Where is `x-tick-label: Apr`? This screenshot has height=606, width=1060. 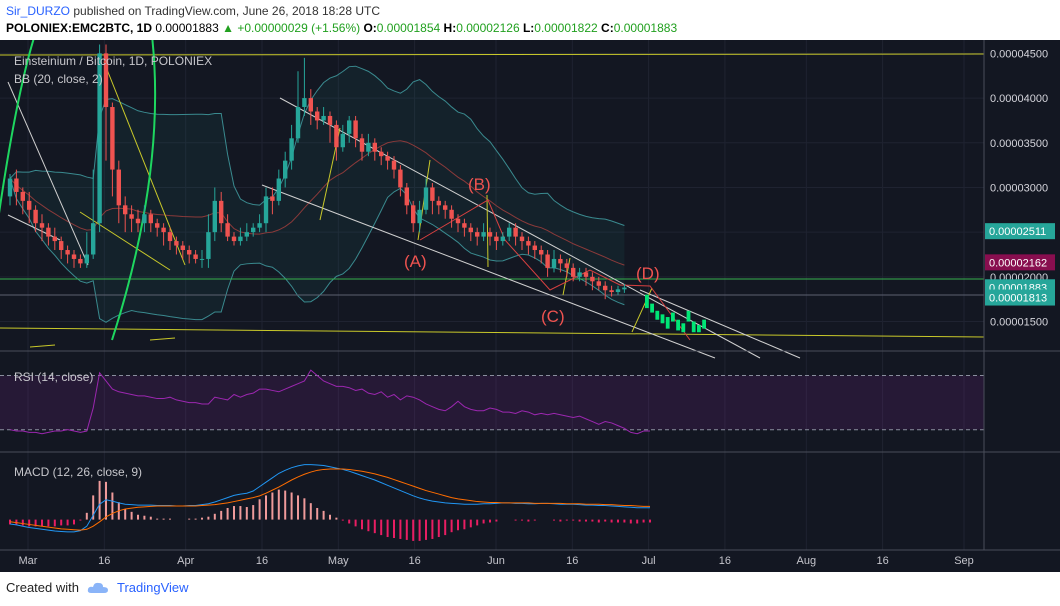 x-tick-label: Apr is located at coordinates (185, 561).